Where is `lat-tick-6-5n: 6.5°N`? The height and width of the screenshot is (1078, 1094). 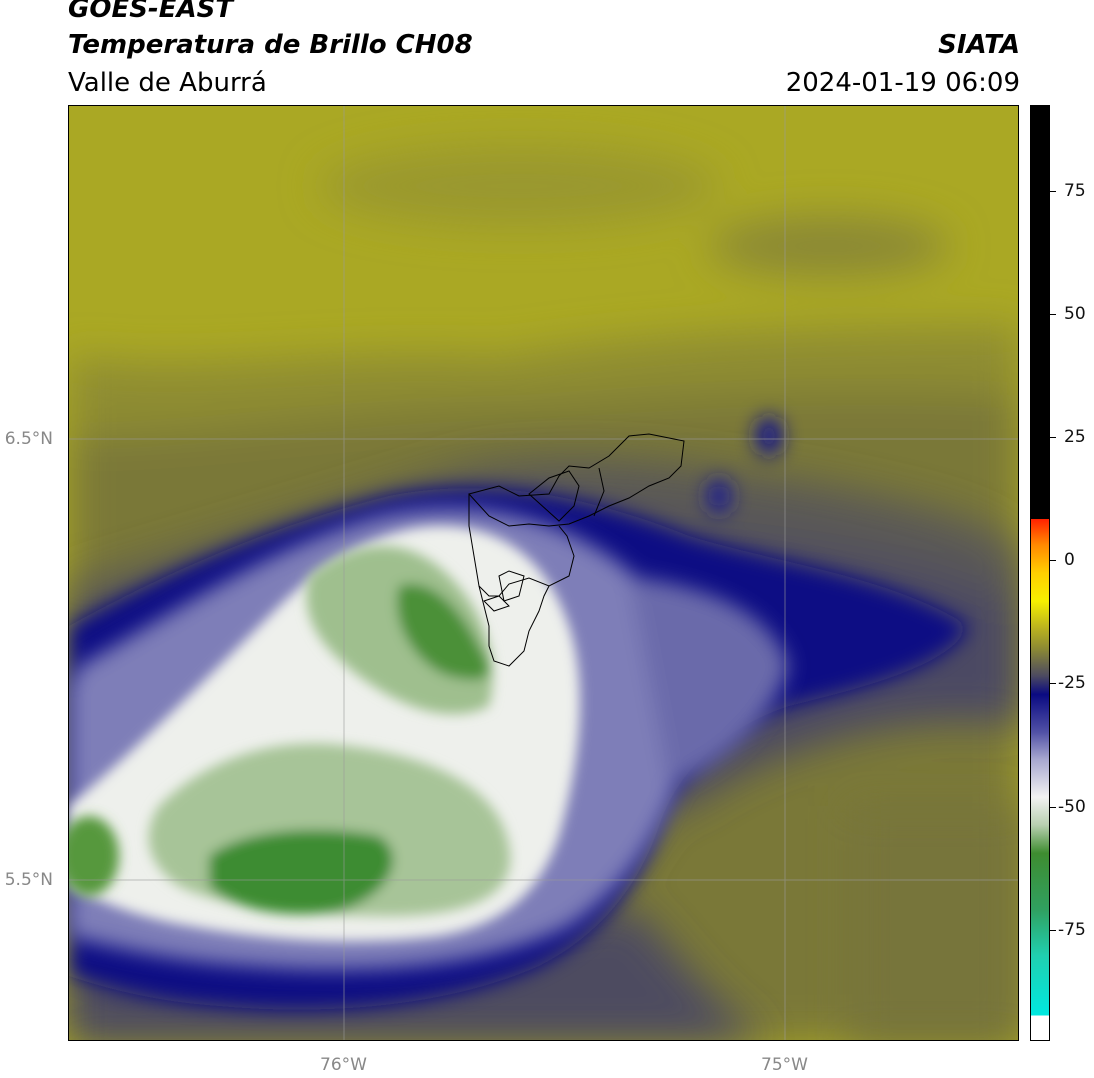 lat-tick-6-5n: 6.5°N is located at coordinates (28, 439).